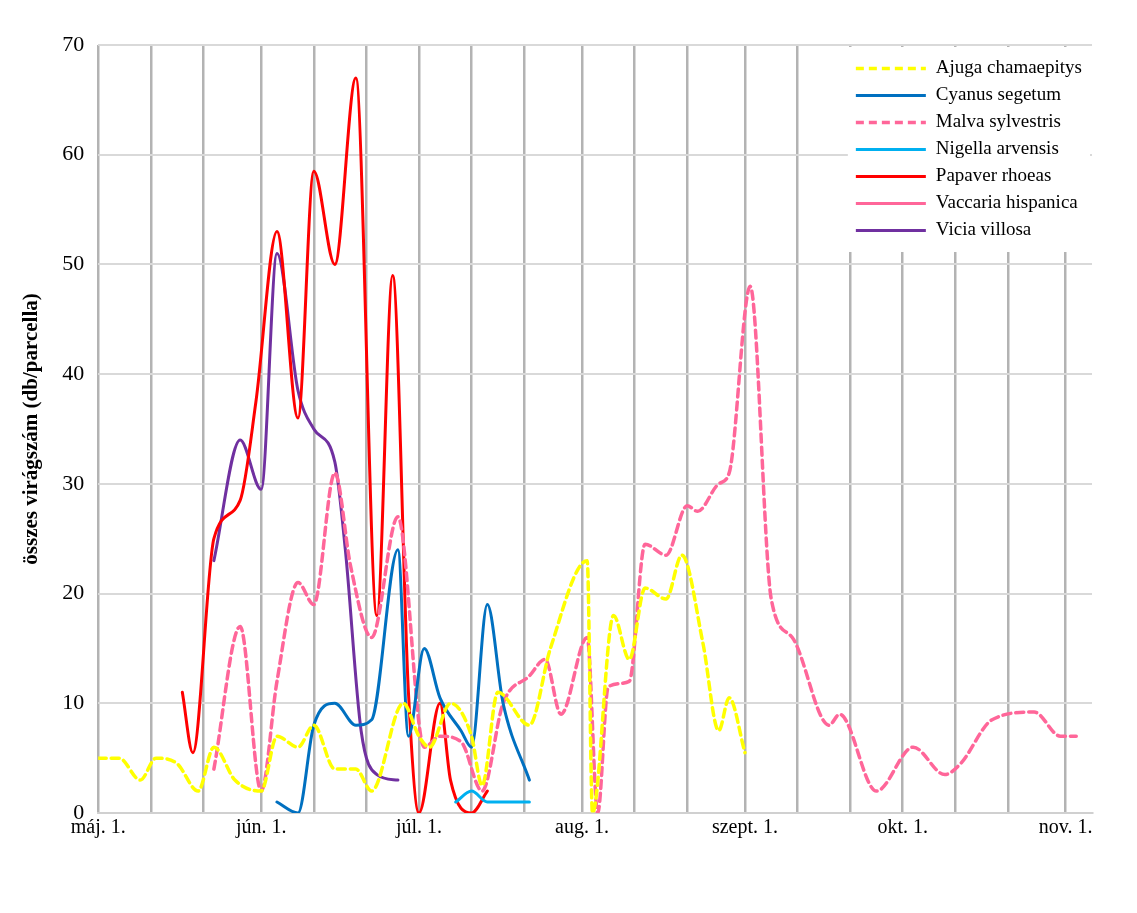  Describe the element at coordinates (403, 680) in the screenshot. I see `line-series` at that location.